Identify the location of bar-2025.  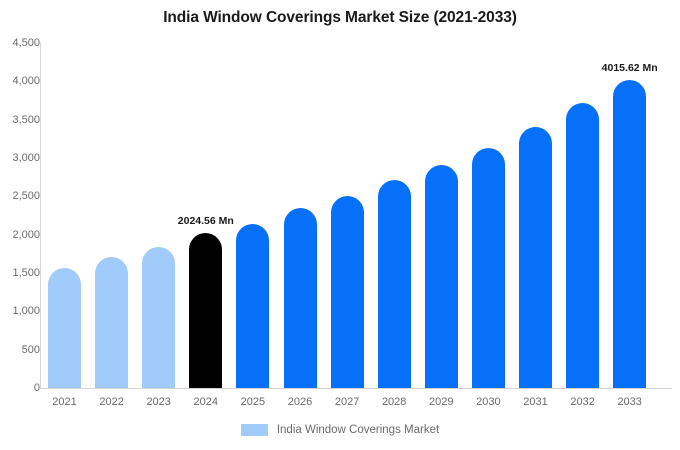
(253, 306).